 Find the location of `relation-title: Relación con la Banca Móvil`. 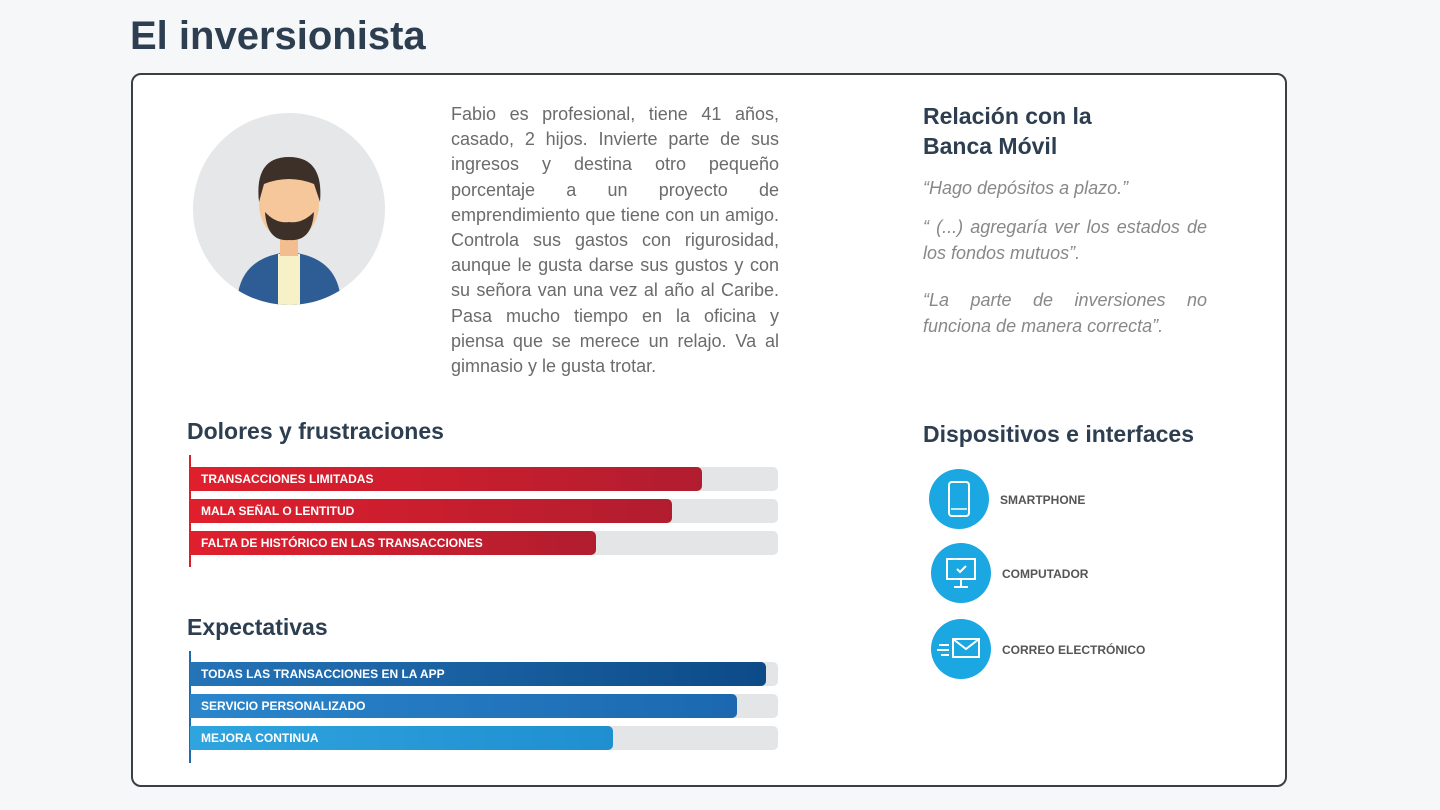

relation-title: Relación con la Banca Móvil is located at coordinates (1007, 131).